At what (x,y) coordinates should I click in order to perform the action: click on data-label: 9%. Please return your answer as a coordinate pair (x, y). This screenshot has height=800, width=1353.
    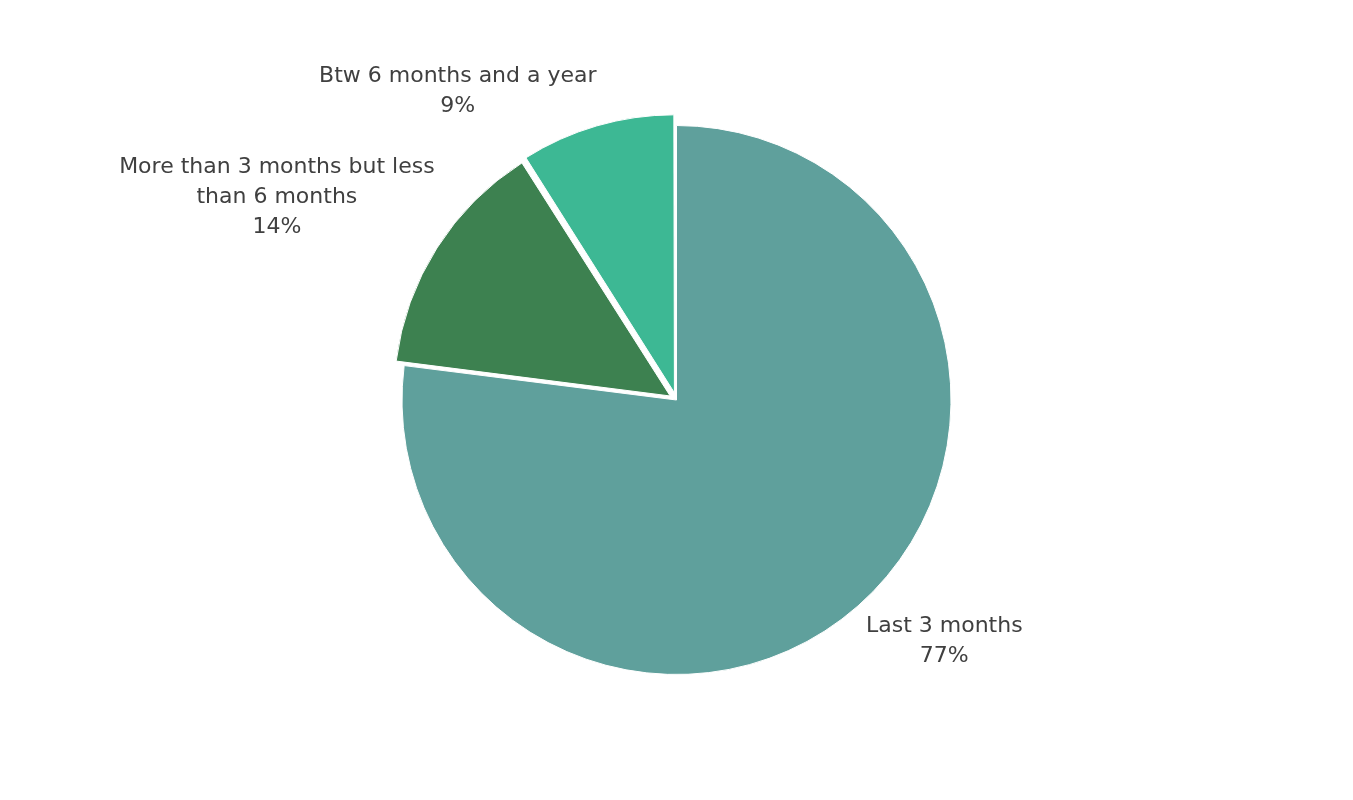
    Looking at the image, I should click on (458, 104).